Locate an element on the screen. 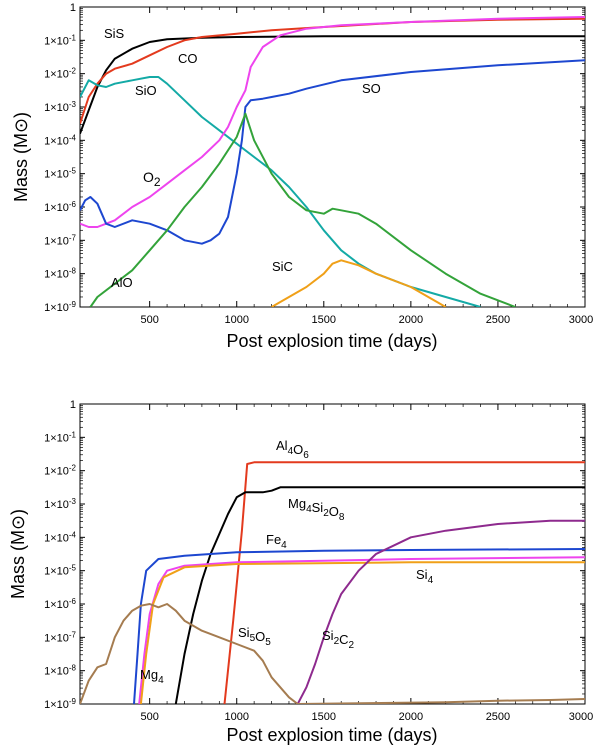  series-line-si5o5 is located at coordinates (332, 653).